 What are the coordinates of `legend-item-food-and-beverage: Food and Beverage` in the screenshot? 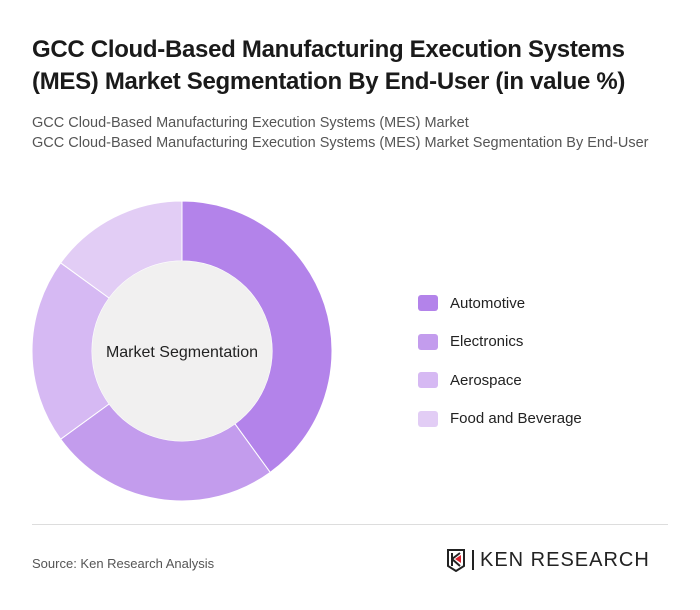 It's located at (500, 419).